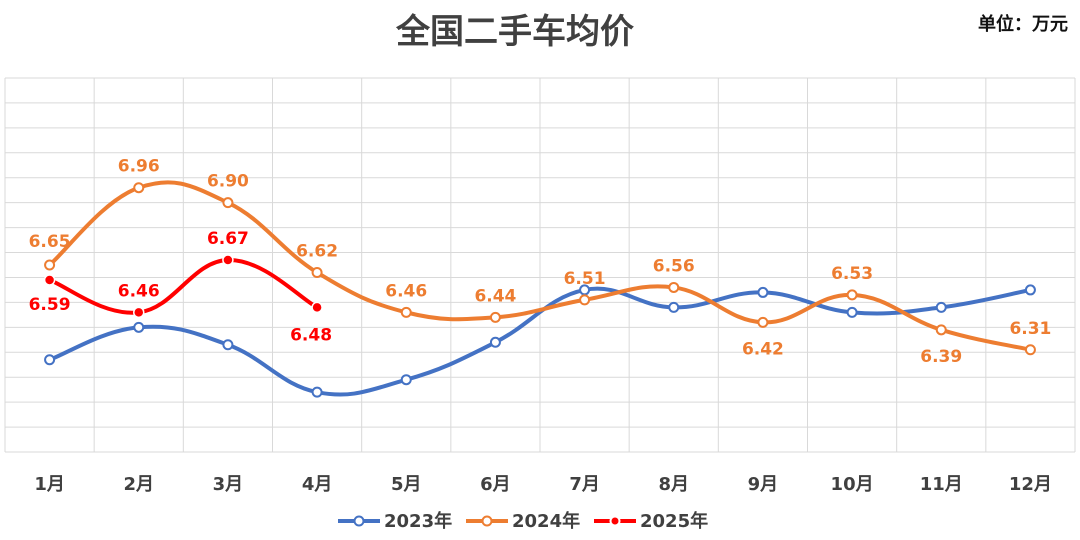 The image size is (1080, 540). Describe the element at coordinates (674, 521) in the screenshot. I see `legend-label: 2025年` at that location.